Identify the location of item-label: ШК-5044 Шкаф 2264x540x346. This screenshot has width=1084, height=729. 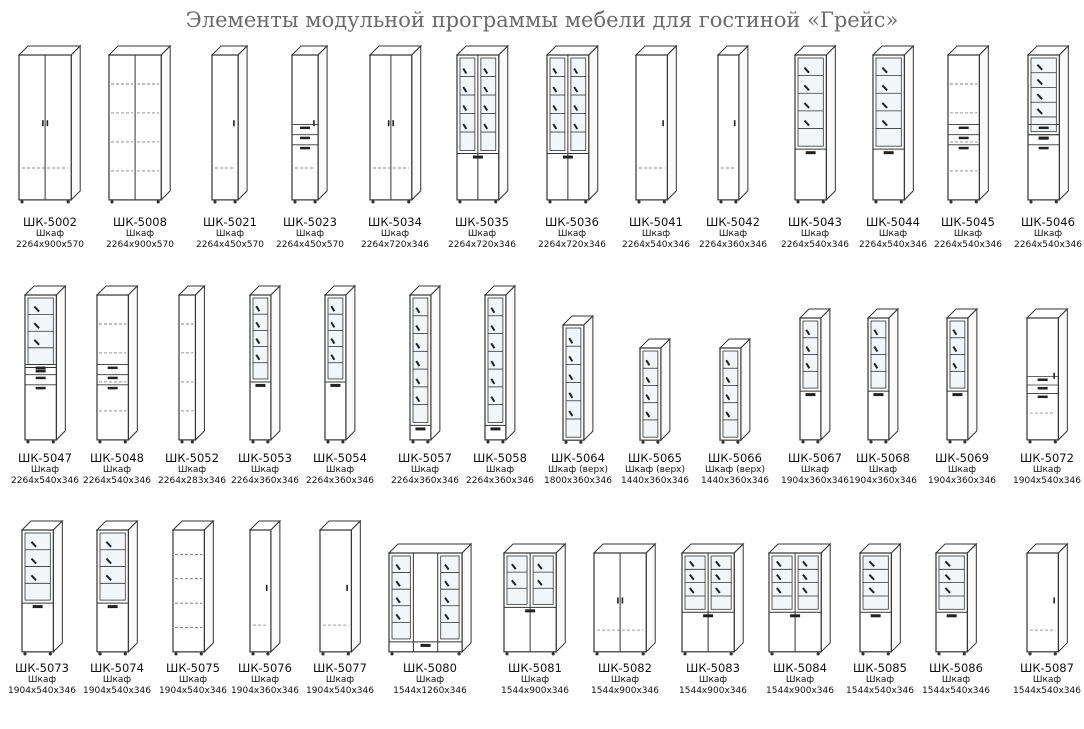
(893, 233).